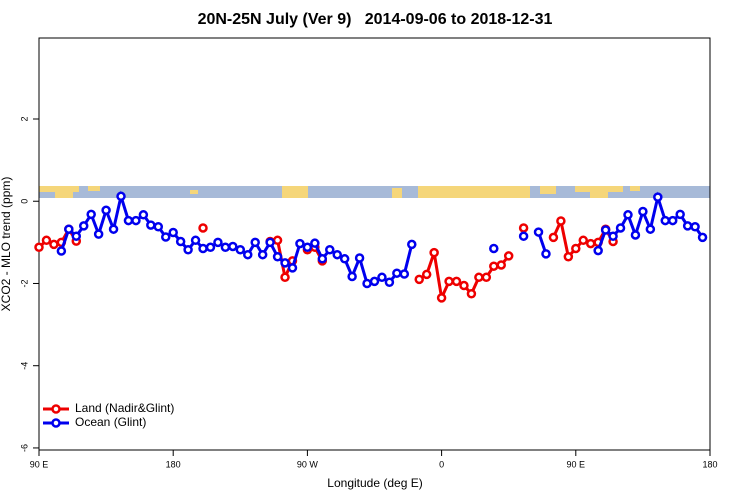 The image size is (750, 500). I want to click on y-tick-label: -6, so click(24, 448).